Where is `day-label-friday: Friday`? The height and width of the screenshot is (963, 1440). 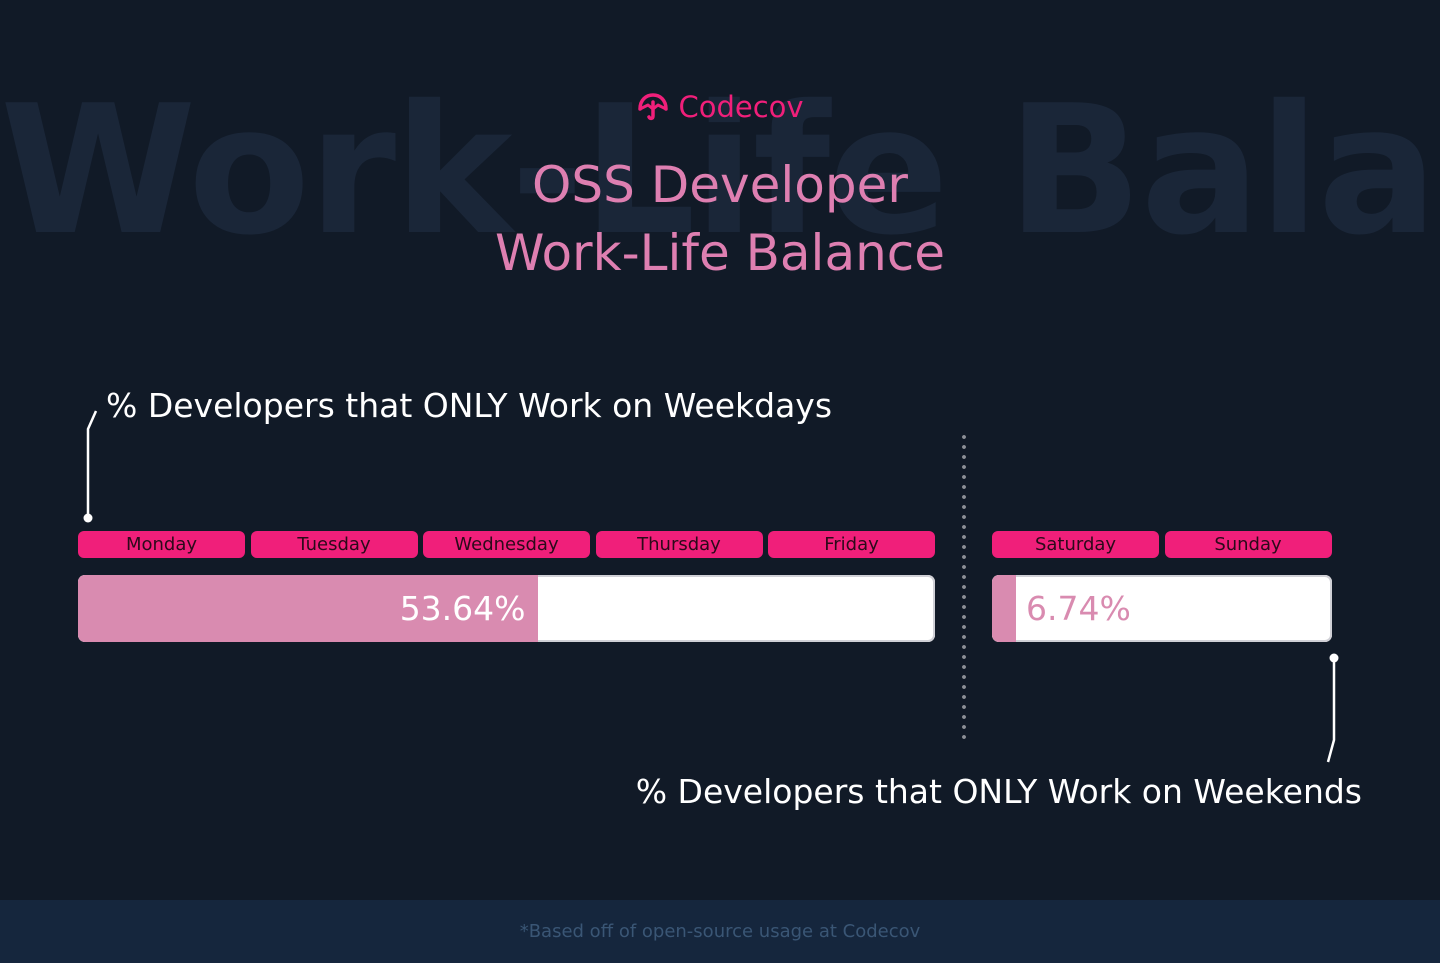 day-label-friday: Friday is located at coordinates (851, 544).